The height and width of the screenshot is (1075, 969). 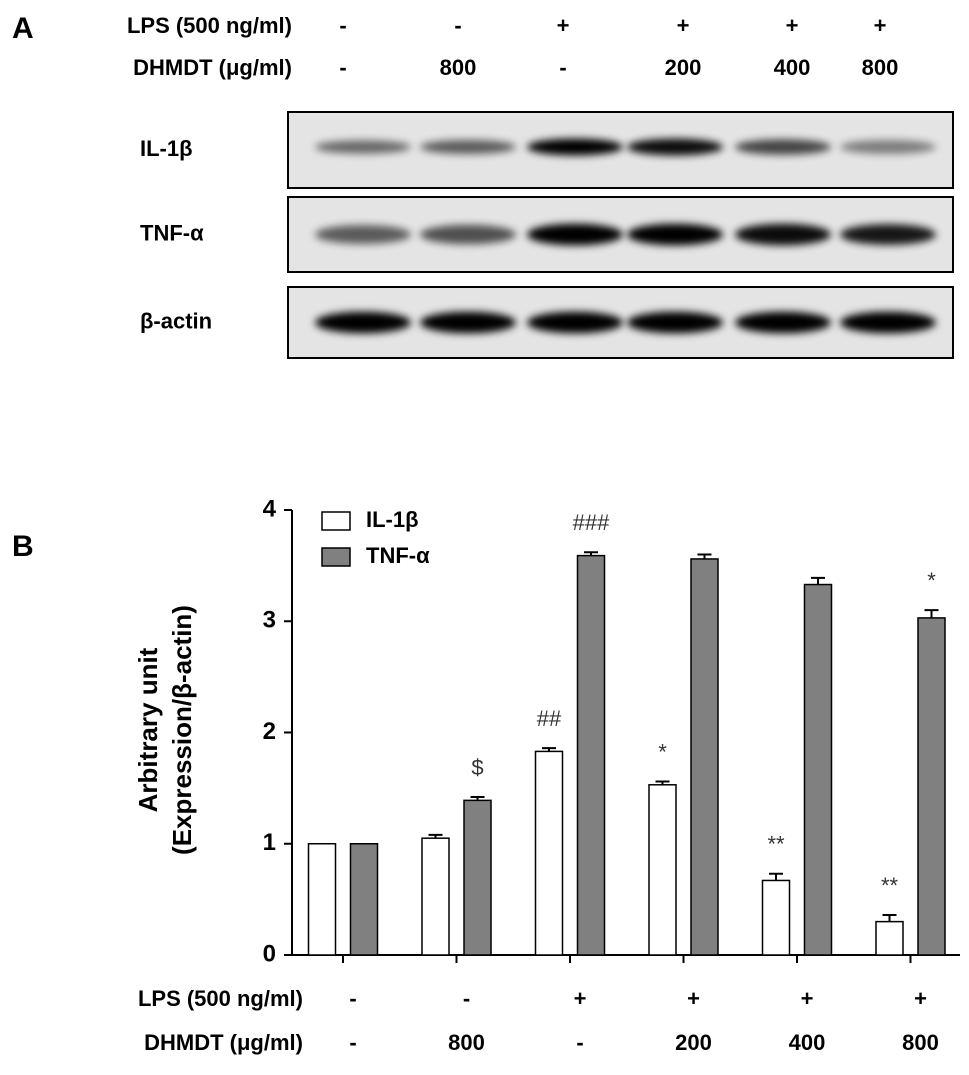 What do you see at coordinates (165, 730) in the screenshot?
I see `y-axis-title: Arbitrary unit (Expression/β-actin)` at bounding box center [165, 730].